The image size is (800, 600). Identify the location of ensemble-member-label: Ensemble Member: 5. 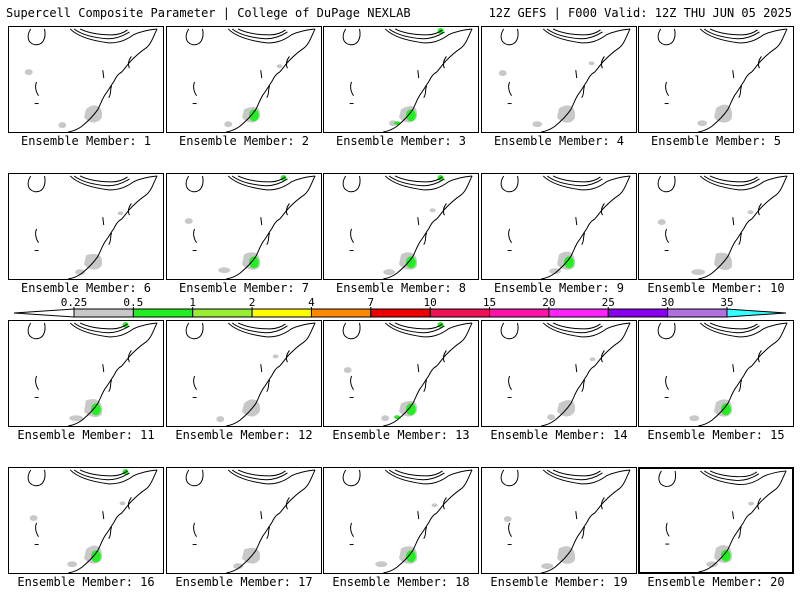
(716, 141).